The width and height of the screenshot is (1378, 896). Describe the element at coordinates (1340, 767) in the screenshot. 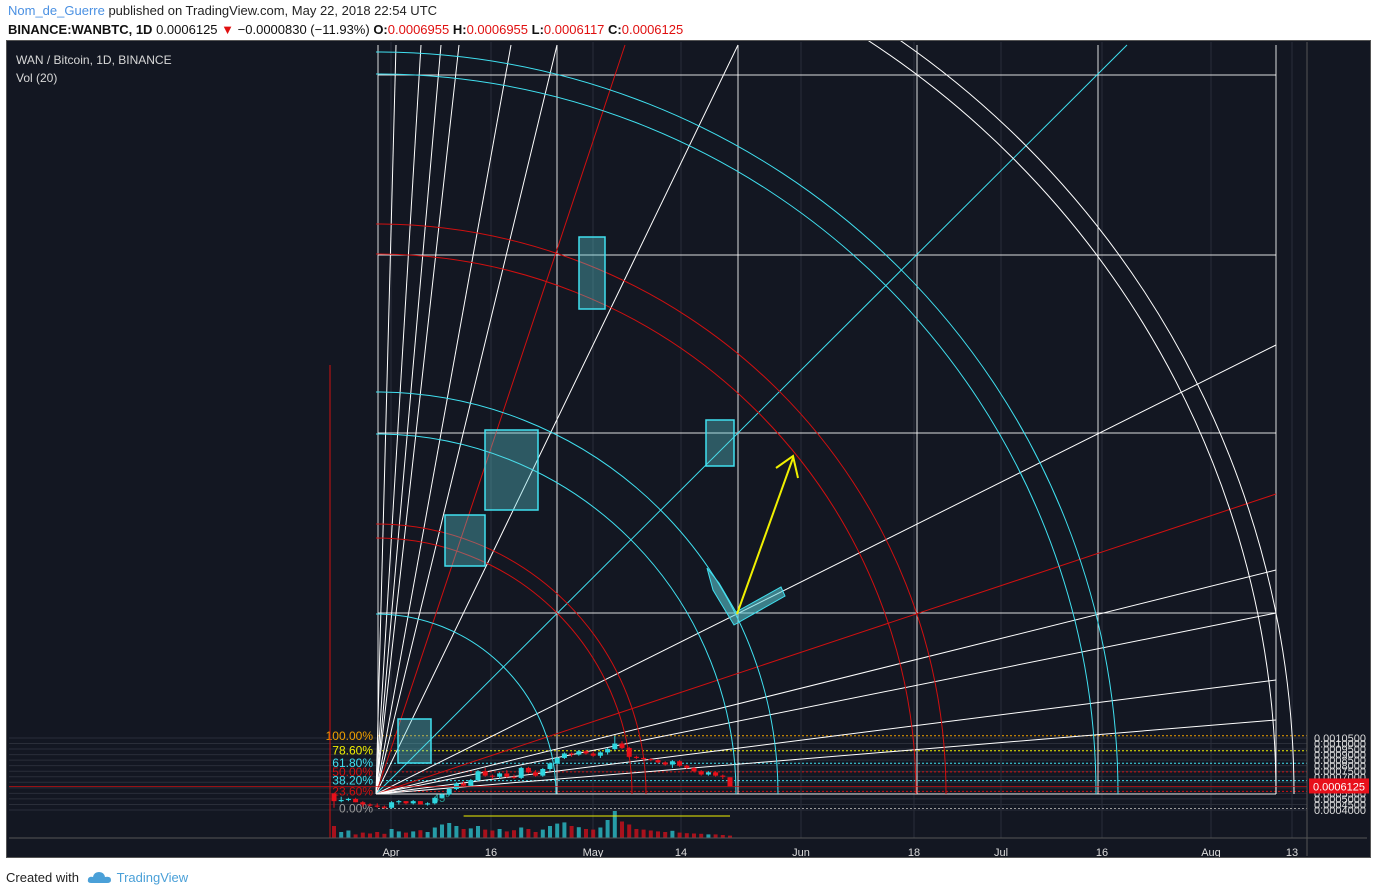

I see `price-tick-label: 0.0008000` at that location.